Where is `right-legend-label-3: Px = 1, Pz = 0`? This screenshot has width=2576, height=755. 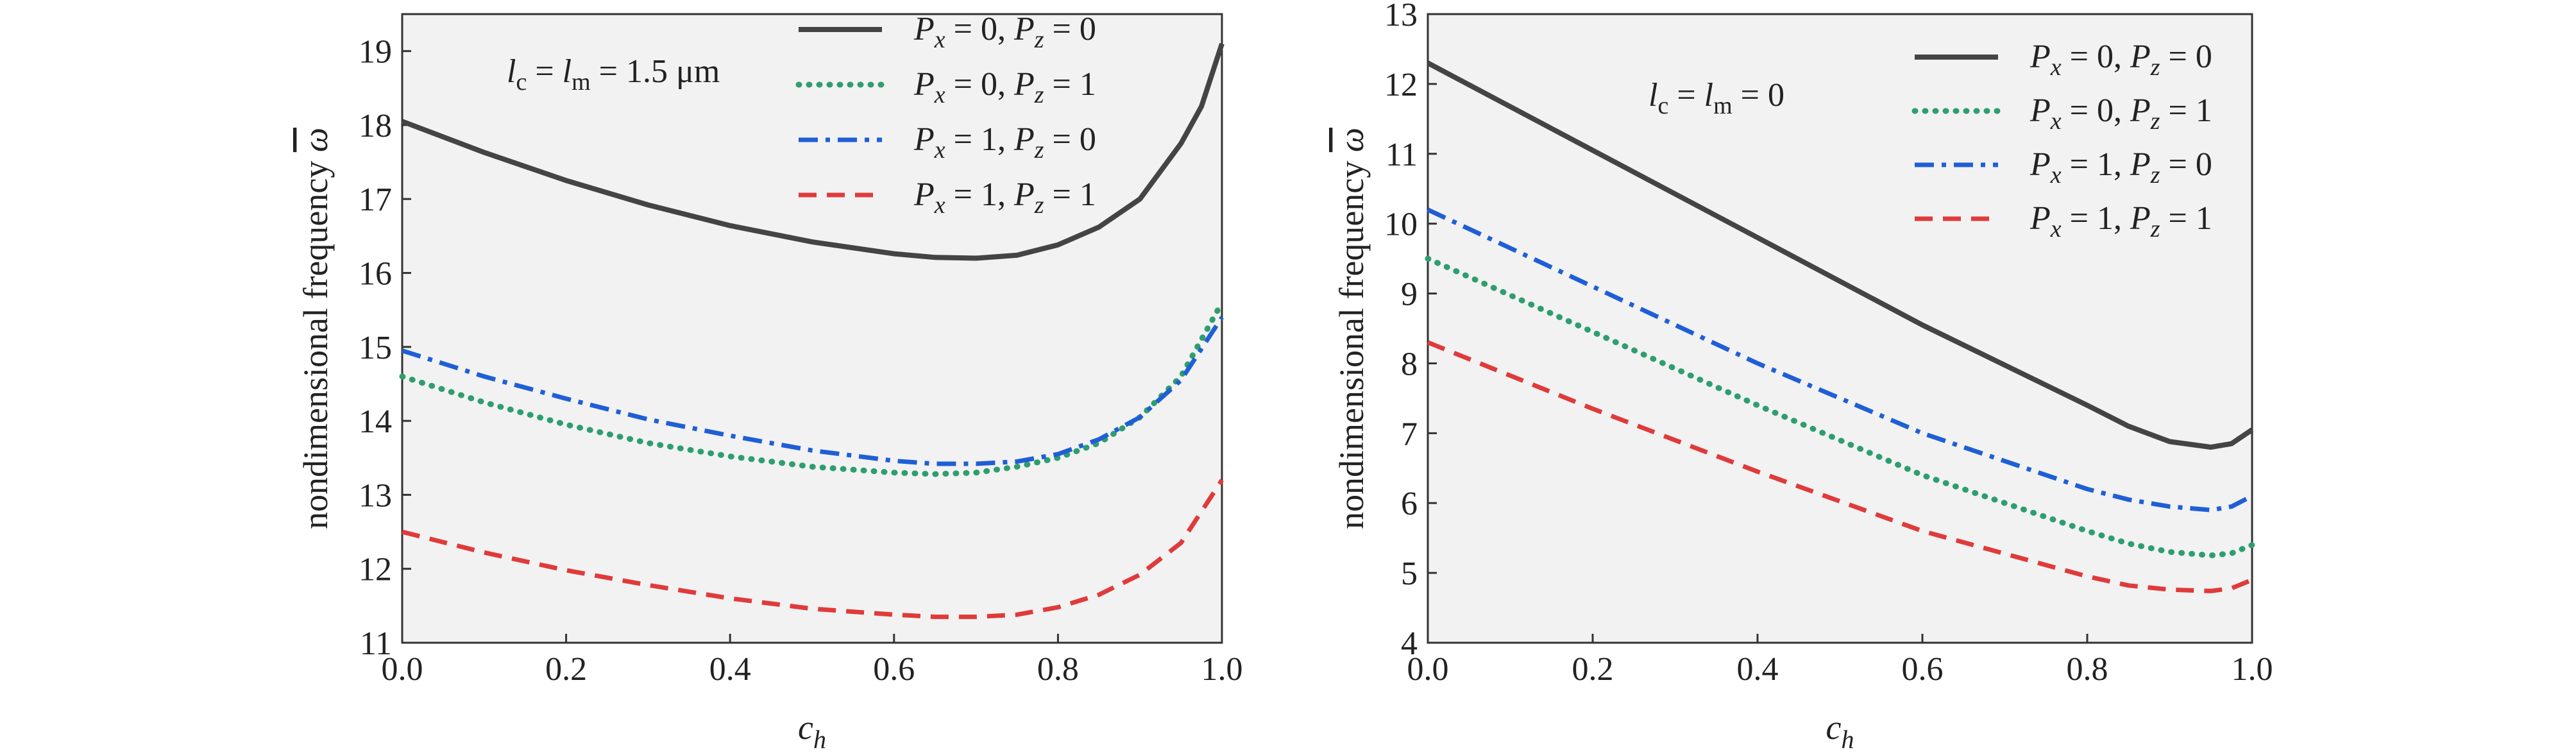 right-legend-label-3: Px = 1, Pz = 0 is located at coordinates (2120, 167).